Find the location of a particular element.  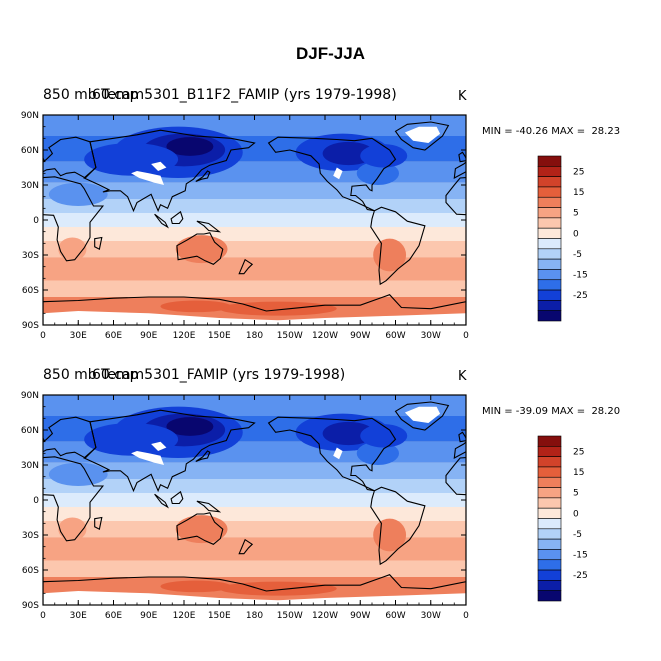

x-tick-label: 60W is located at coordinates (395, 616).